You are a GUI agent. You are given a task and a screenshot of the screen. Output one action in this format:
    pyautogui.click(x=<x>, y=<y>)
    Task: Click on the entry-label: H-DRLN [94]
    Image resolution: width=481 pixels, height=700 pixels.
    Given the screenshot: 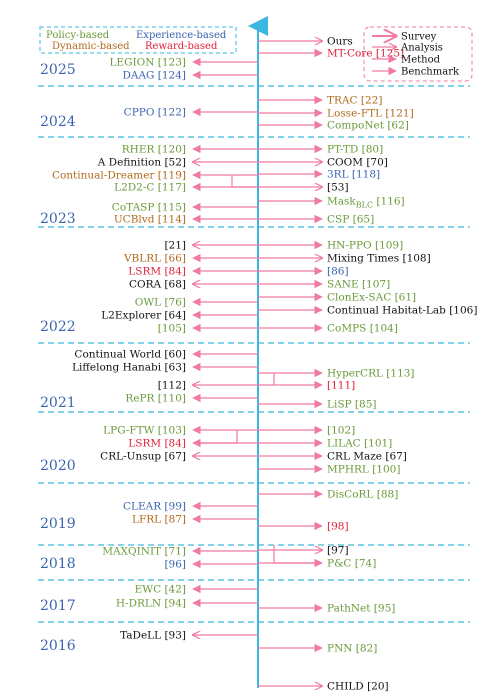 What is the action you would take?
    pyautogui.click(x=151, y=604)
    